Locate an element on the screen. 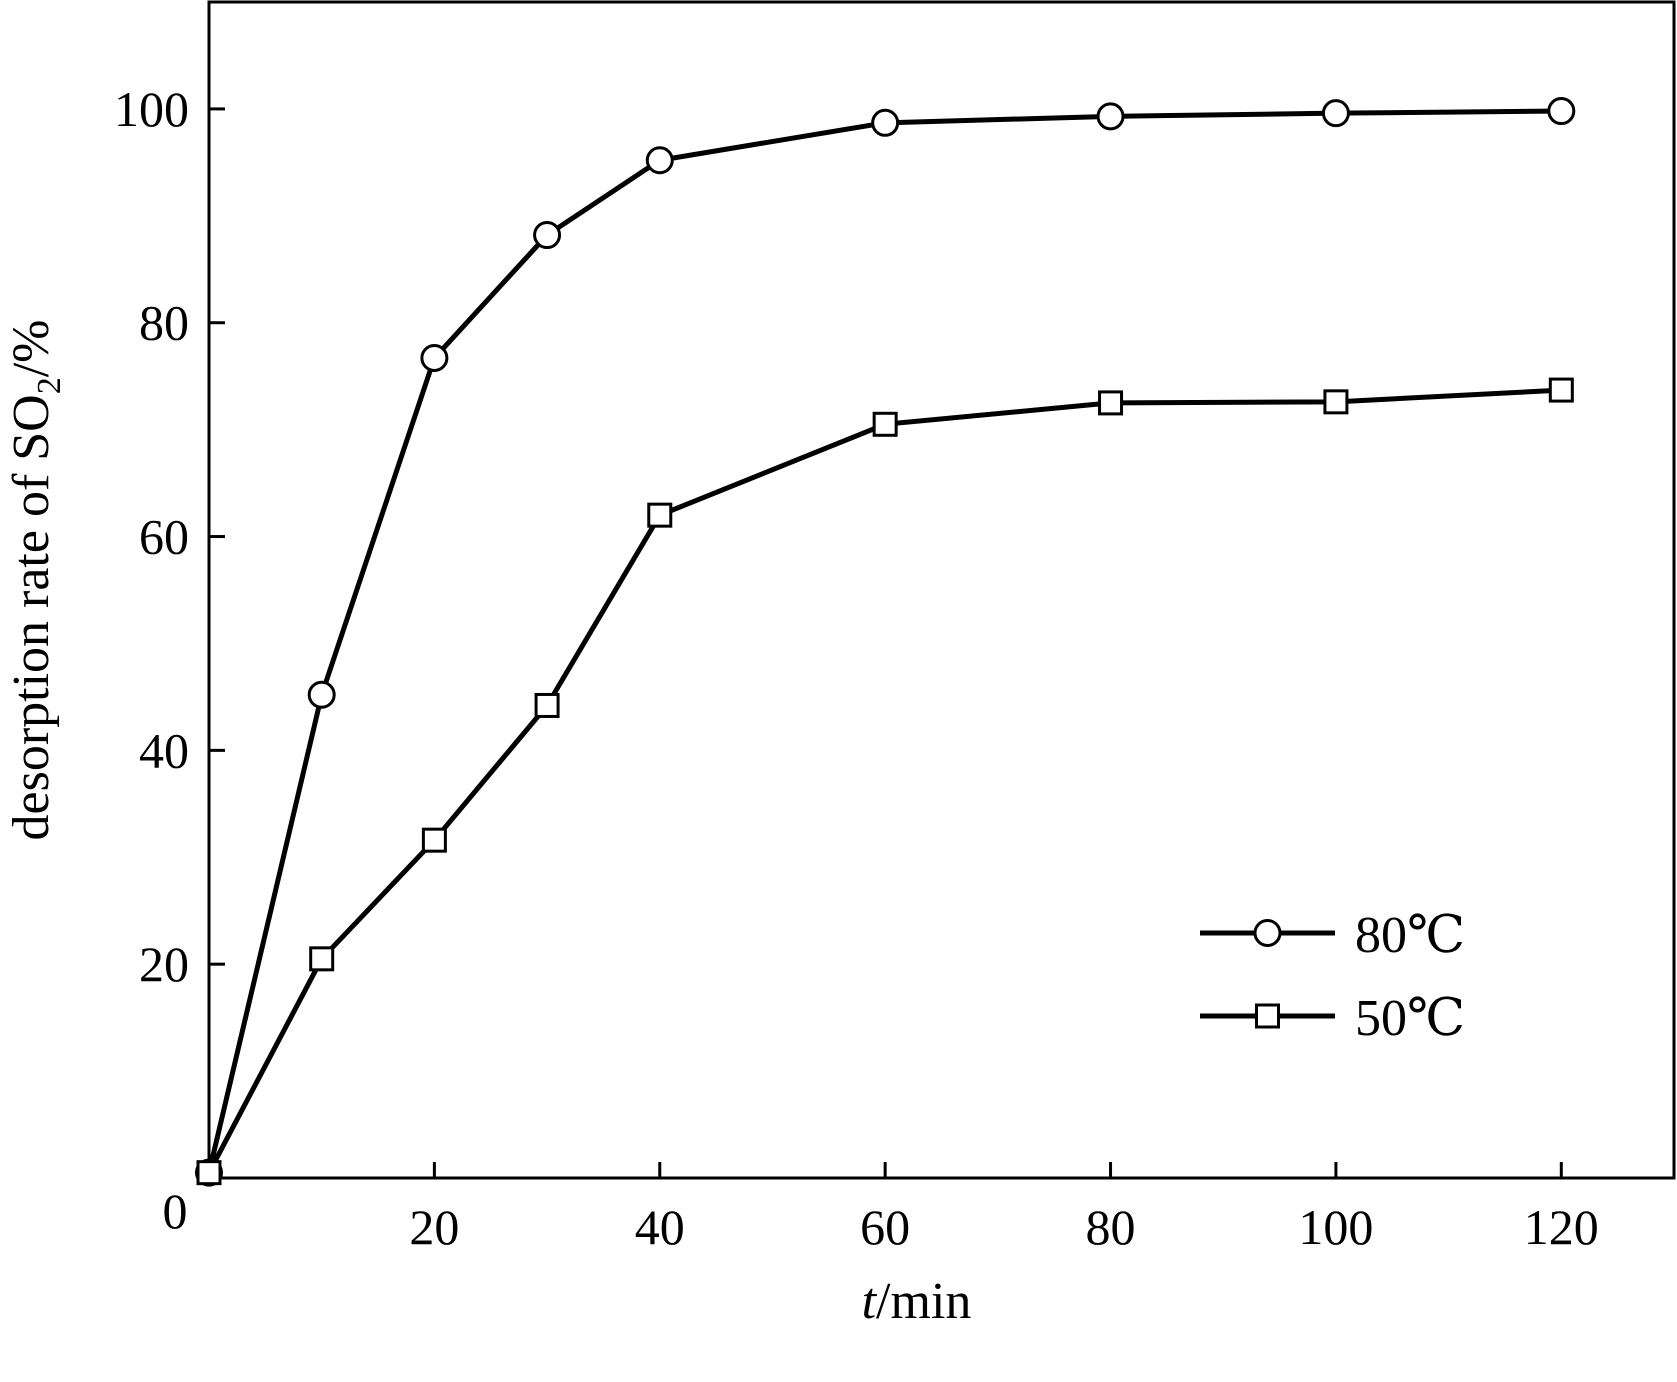 This screenshot has width=1677, height=1382. legend-label: 80℃ is located at coordinates (1410, 935).